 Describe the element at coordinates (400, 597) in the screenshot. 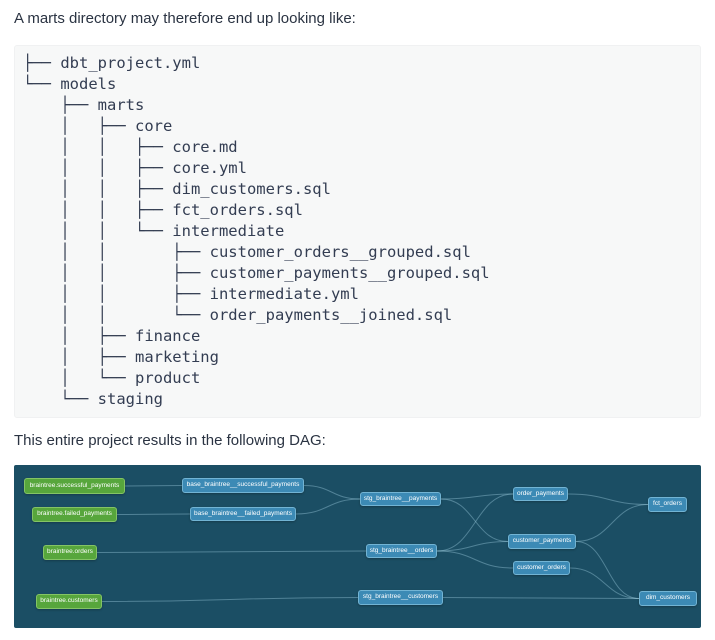

I see `dag-node-stg_braintree__customers: stg_braintree__customers` at that location.